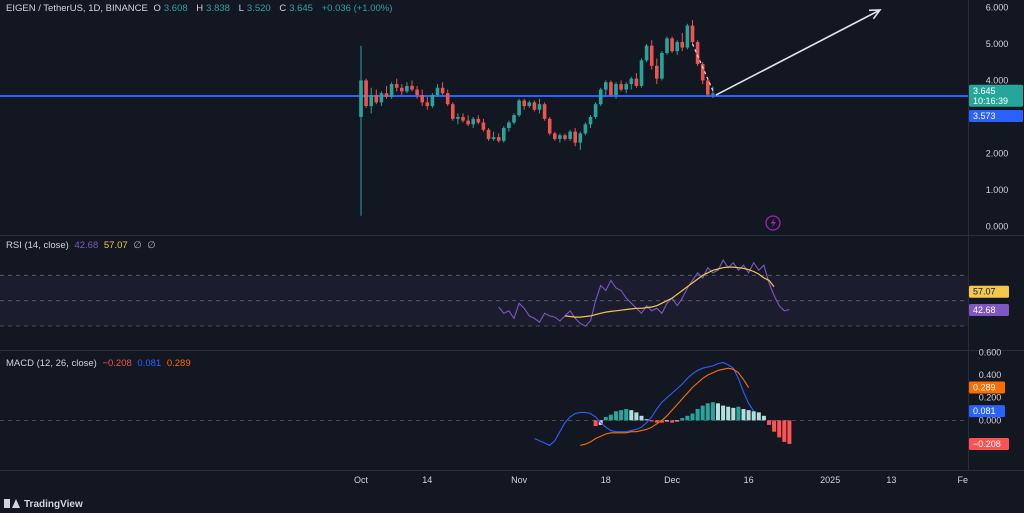 The height and width of the screenshot is (513, 1024). I want to click on price-axis-tick: 5.000, so click(997, 44).